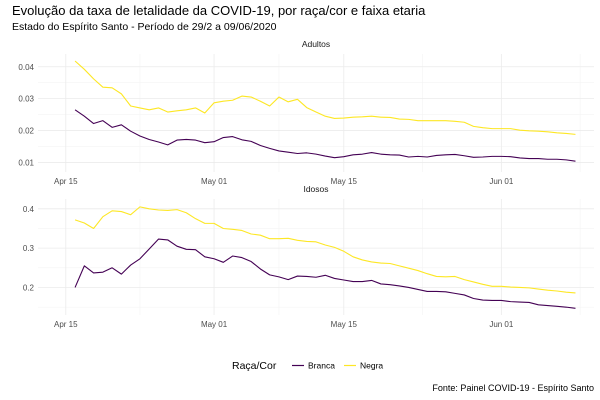 The height and width of the screenshot is (400, 600). I want to click on legend: Raça/Cor Branca Negra, so click(307, 366).